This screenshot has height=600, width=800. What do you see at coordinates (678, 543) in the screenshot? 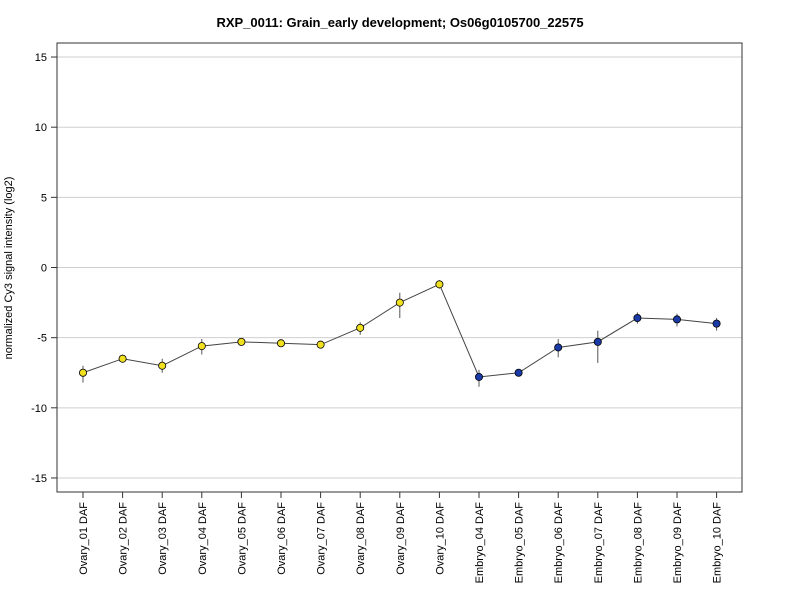
I see `x-tick-label: Embryo_09 DAF` at bounding box center [678, 543].